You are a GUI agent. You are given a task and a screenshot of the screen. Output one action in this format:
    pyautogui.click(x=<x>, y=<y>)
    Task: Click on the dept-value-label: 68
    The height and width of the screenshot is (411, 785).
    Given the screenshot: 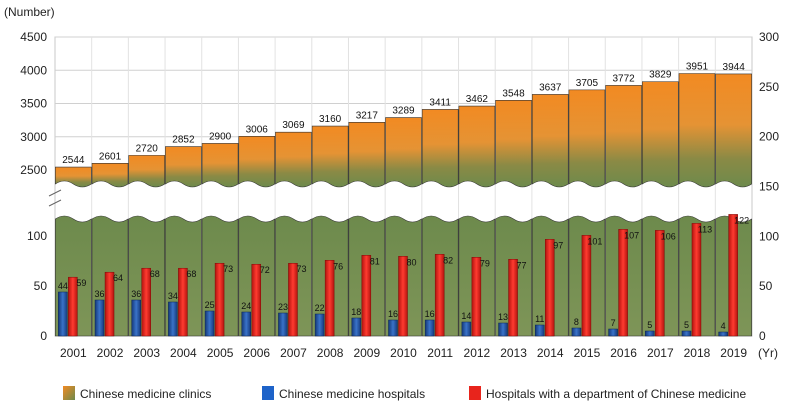 What is the action you would take?
    pyautogui.click(x=191, y=274)
    